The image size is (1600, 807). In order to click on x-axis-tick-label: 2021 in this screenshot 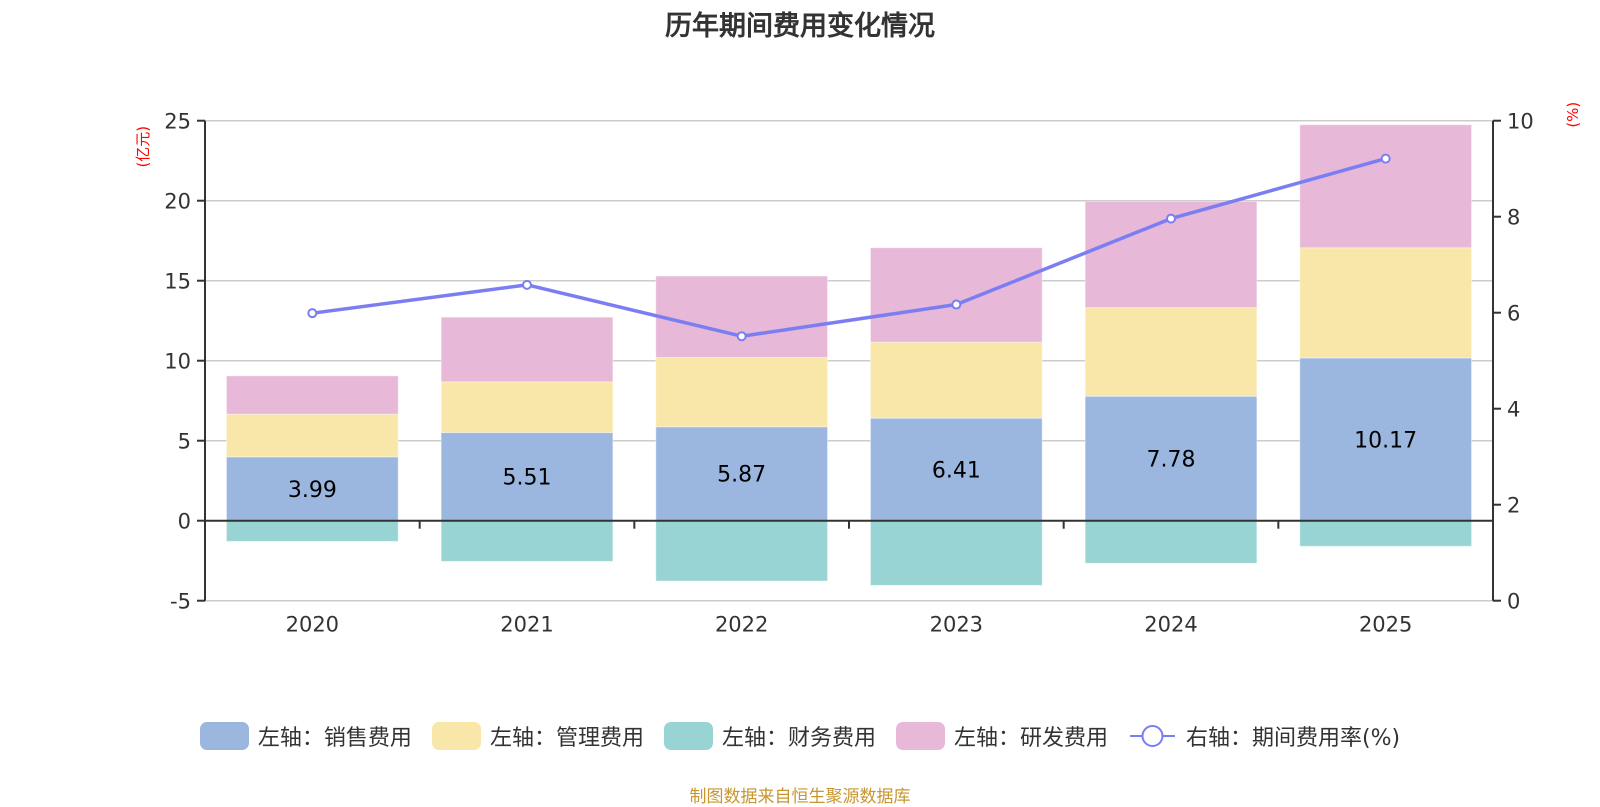, I will do `click(526, 625)`.